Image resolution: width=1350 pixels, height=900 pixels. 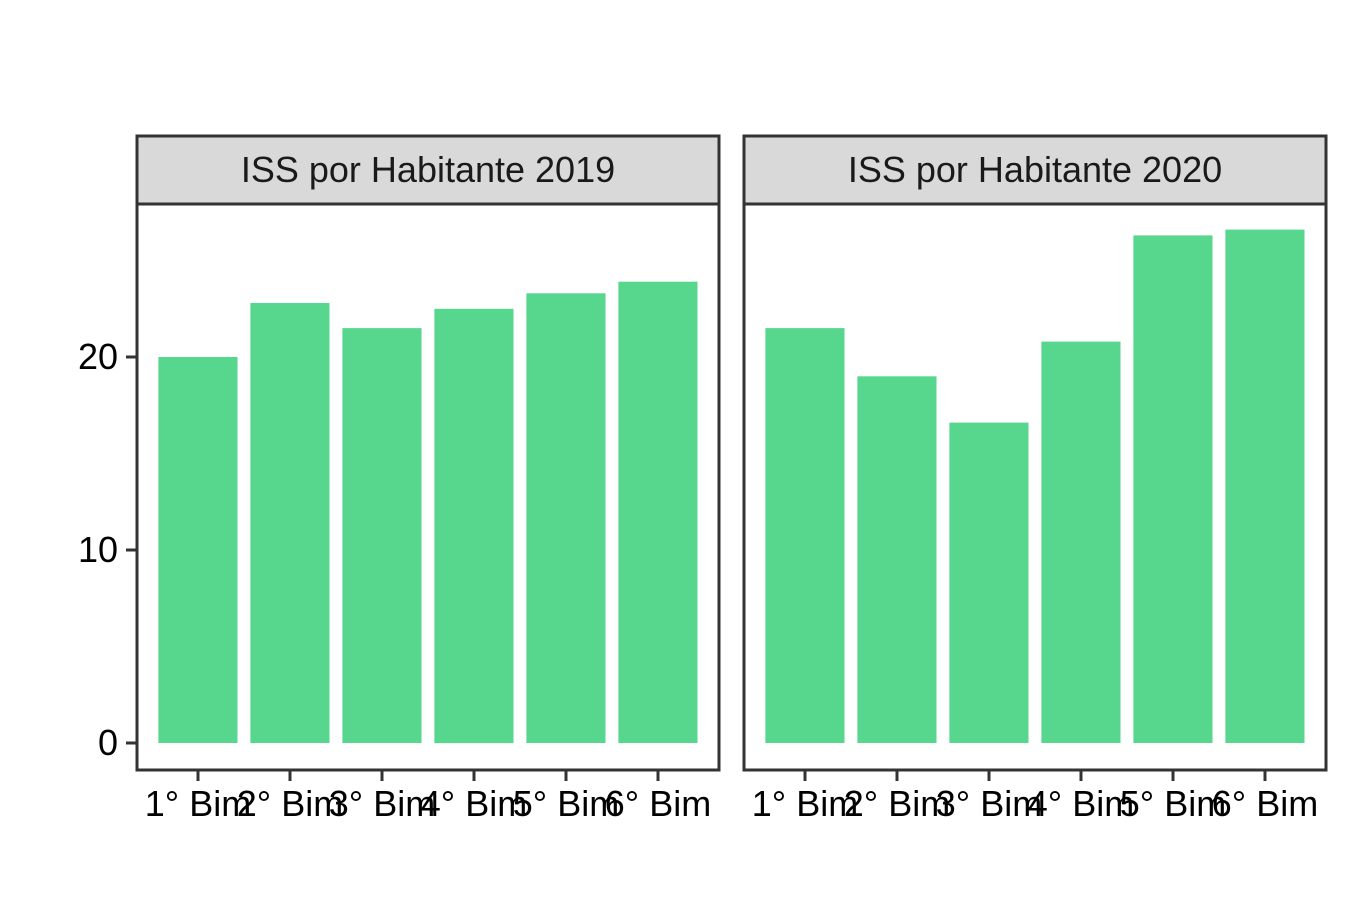 I want to click on panel-title: ISS por Habitante 2020, so click(x=1035, y=169).